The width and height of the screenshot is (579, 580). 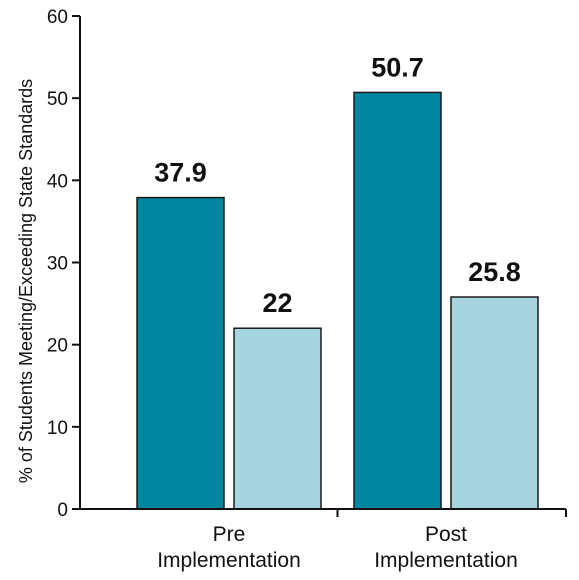 I want to click on data-label-1-1: 25.8, so click(x=494, y=272).